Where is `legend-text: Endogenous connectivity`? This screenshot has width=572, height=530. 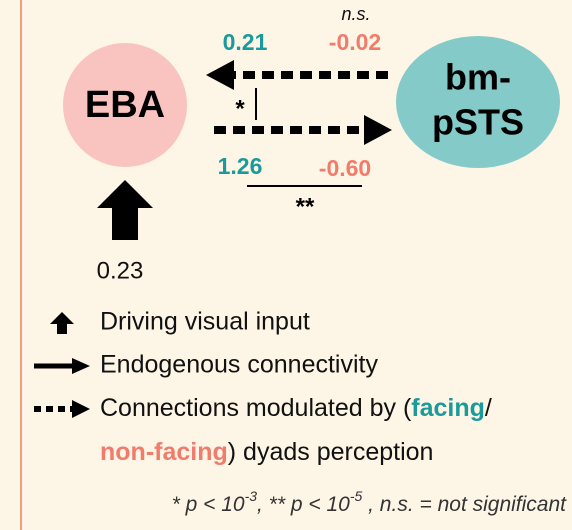
legend-text: Endogenous connectivity is located at coordinates (239, 365).